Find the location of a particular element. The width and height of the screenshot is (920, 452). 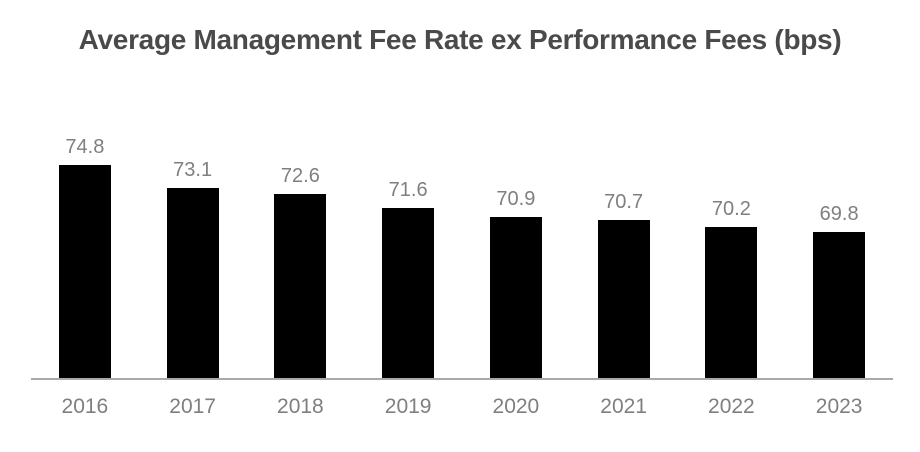

x-axis-label-2022: 2022 is located at coordinates (731, 406).